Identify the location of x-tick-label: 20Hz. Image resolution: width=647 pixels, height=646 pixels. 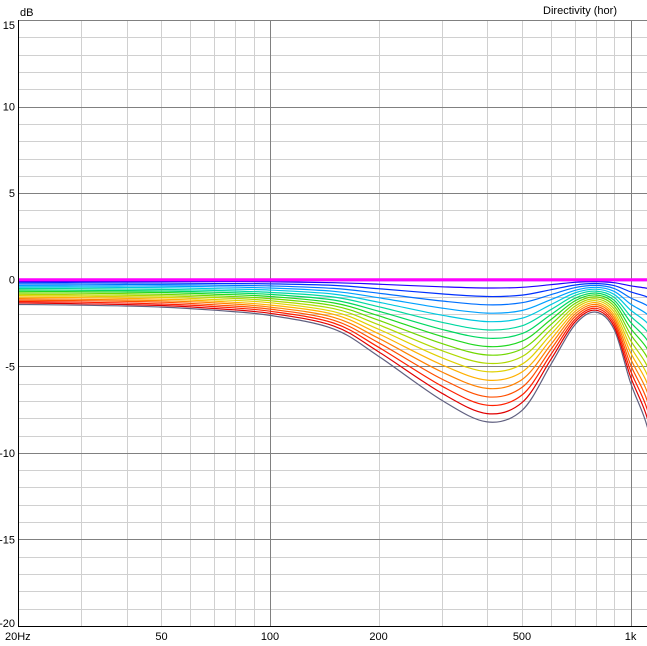
(18, 637).